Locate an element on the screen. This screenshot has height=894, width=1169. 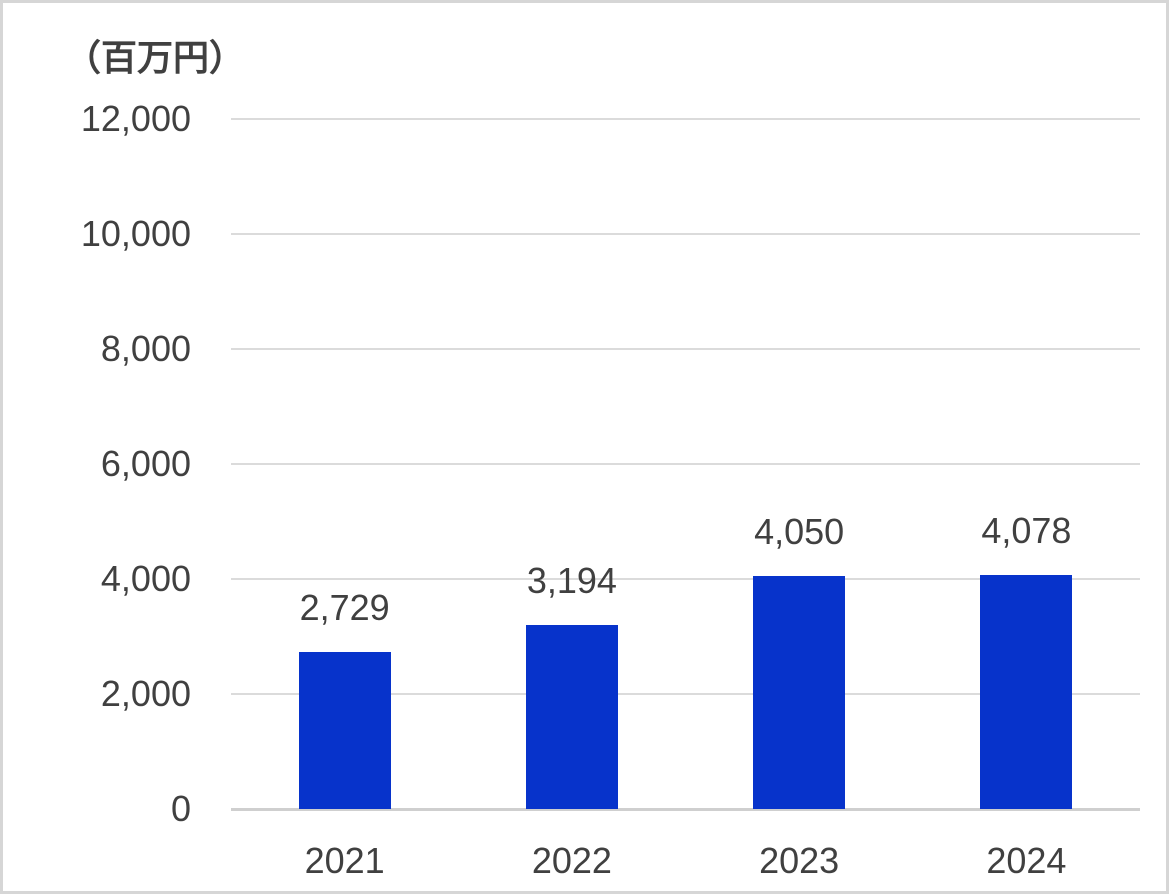
bar-value-label-2021: 2,729 is located at coordinates (344, 608).